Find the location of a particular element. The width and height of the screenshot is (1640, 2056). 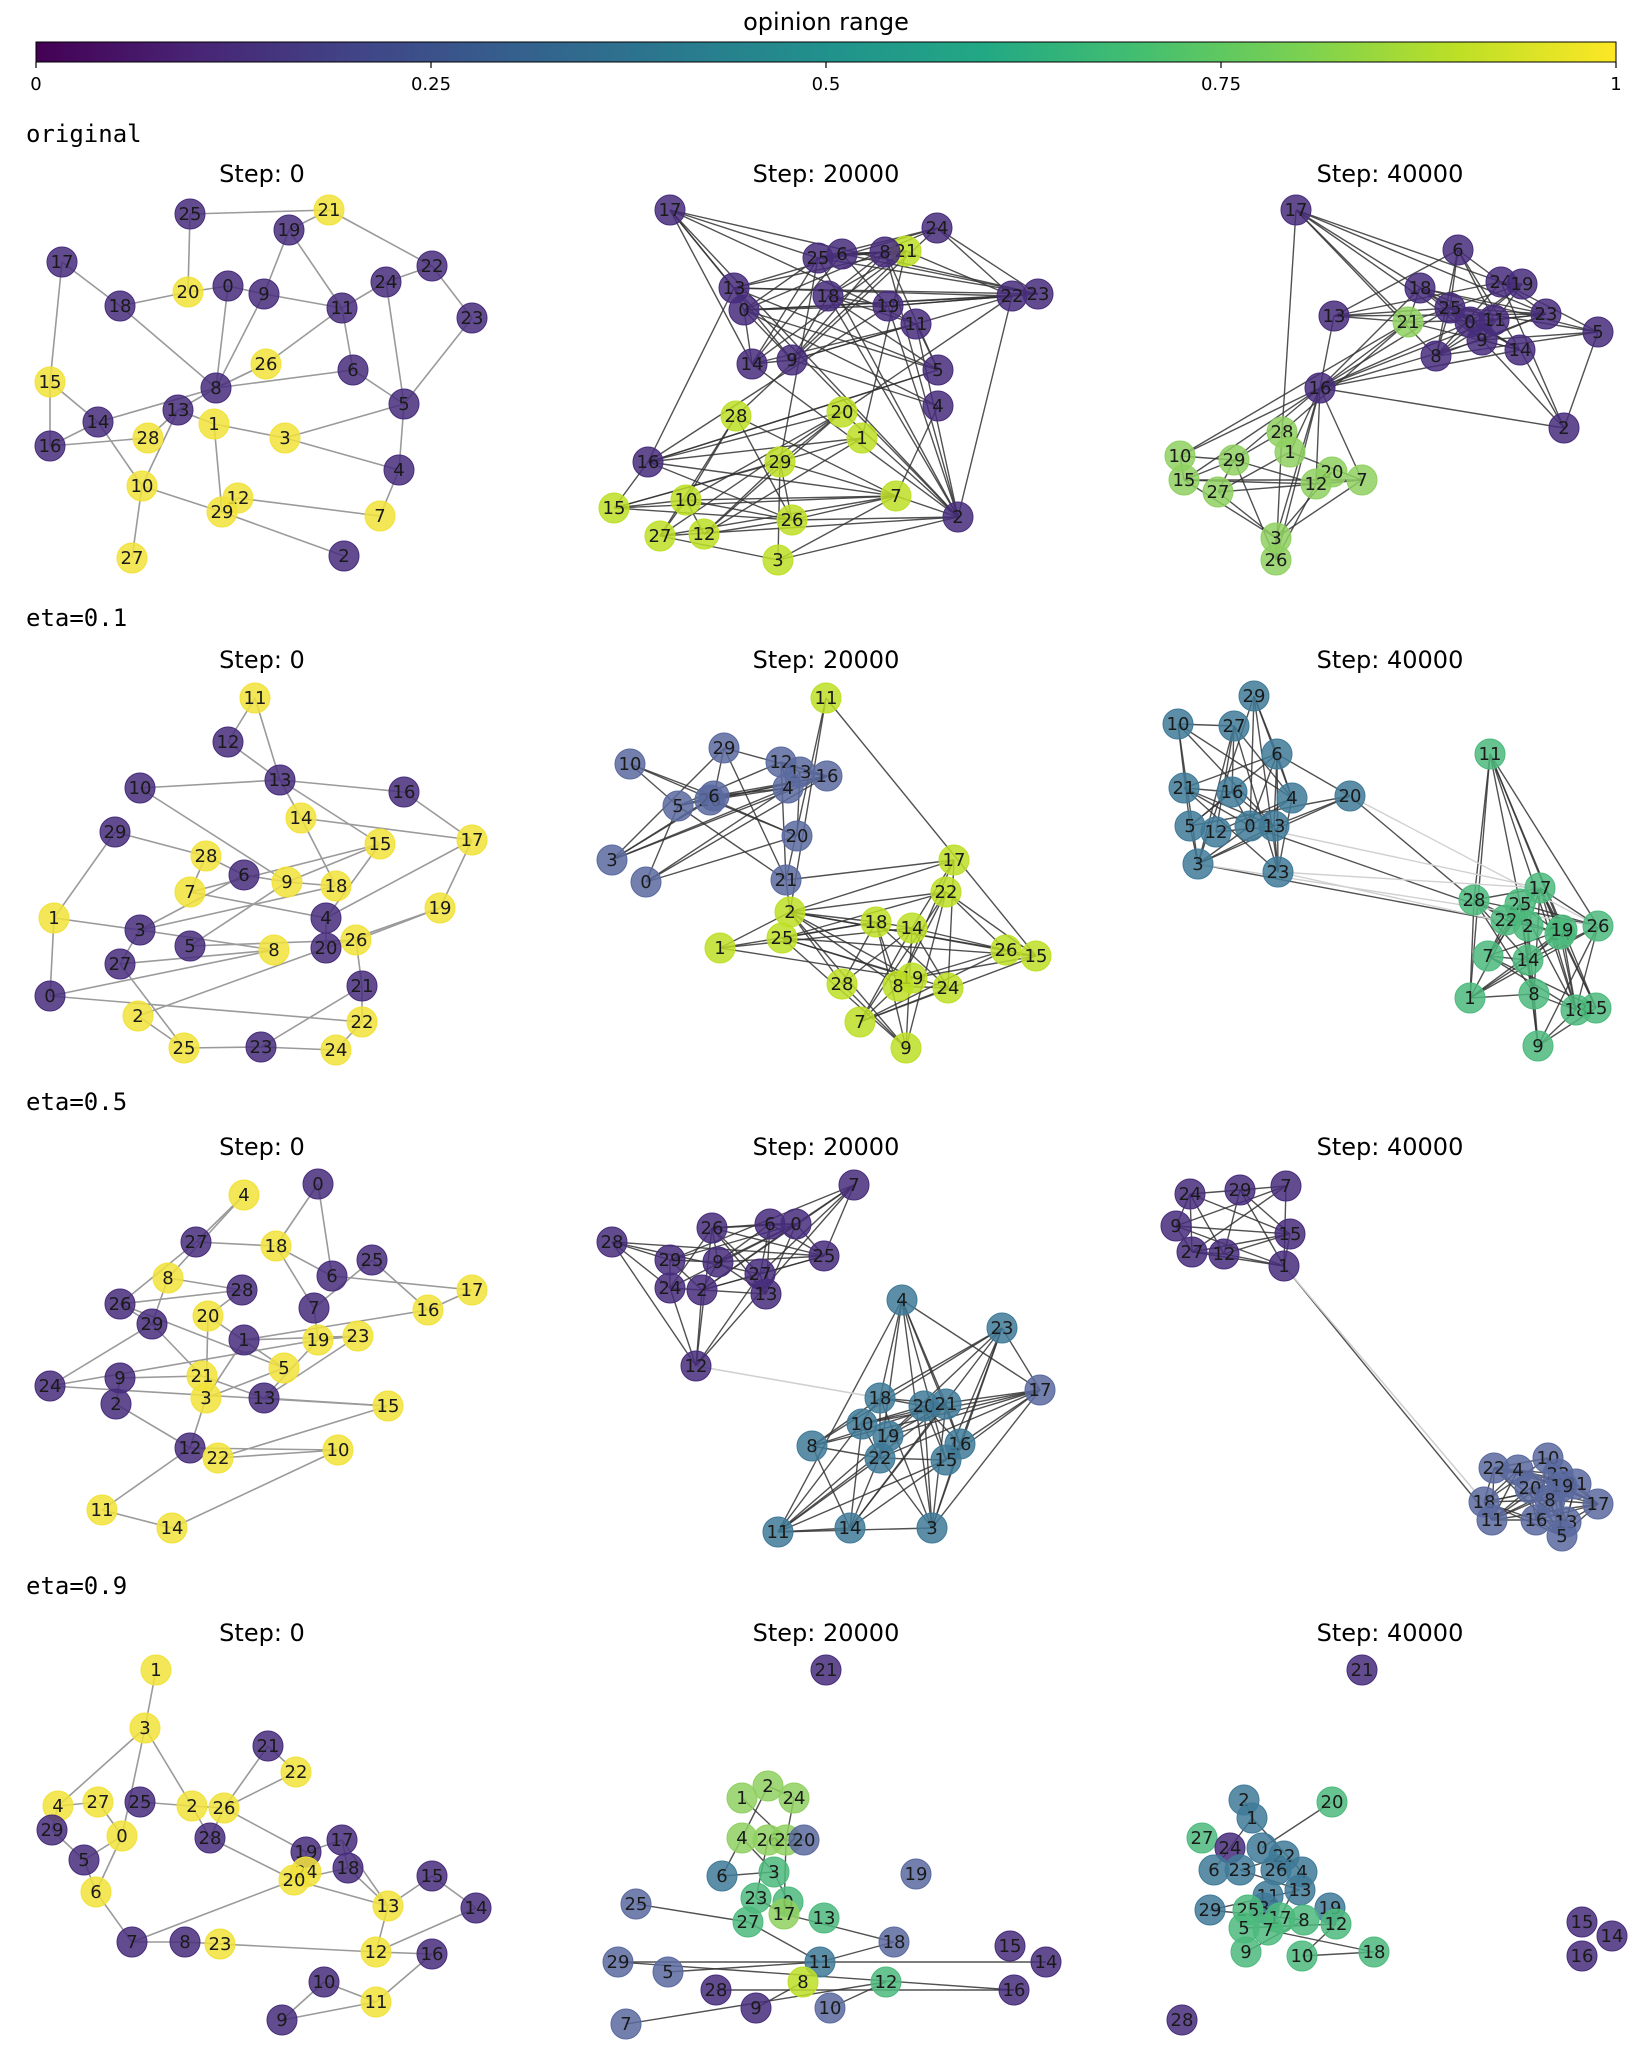

network-node: 2 is located at coordinates (768, 1786).